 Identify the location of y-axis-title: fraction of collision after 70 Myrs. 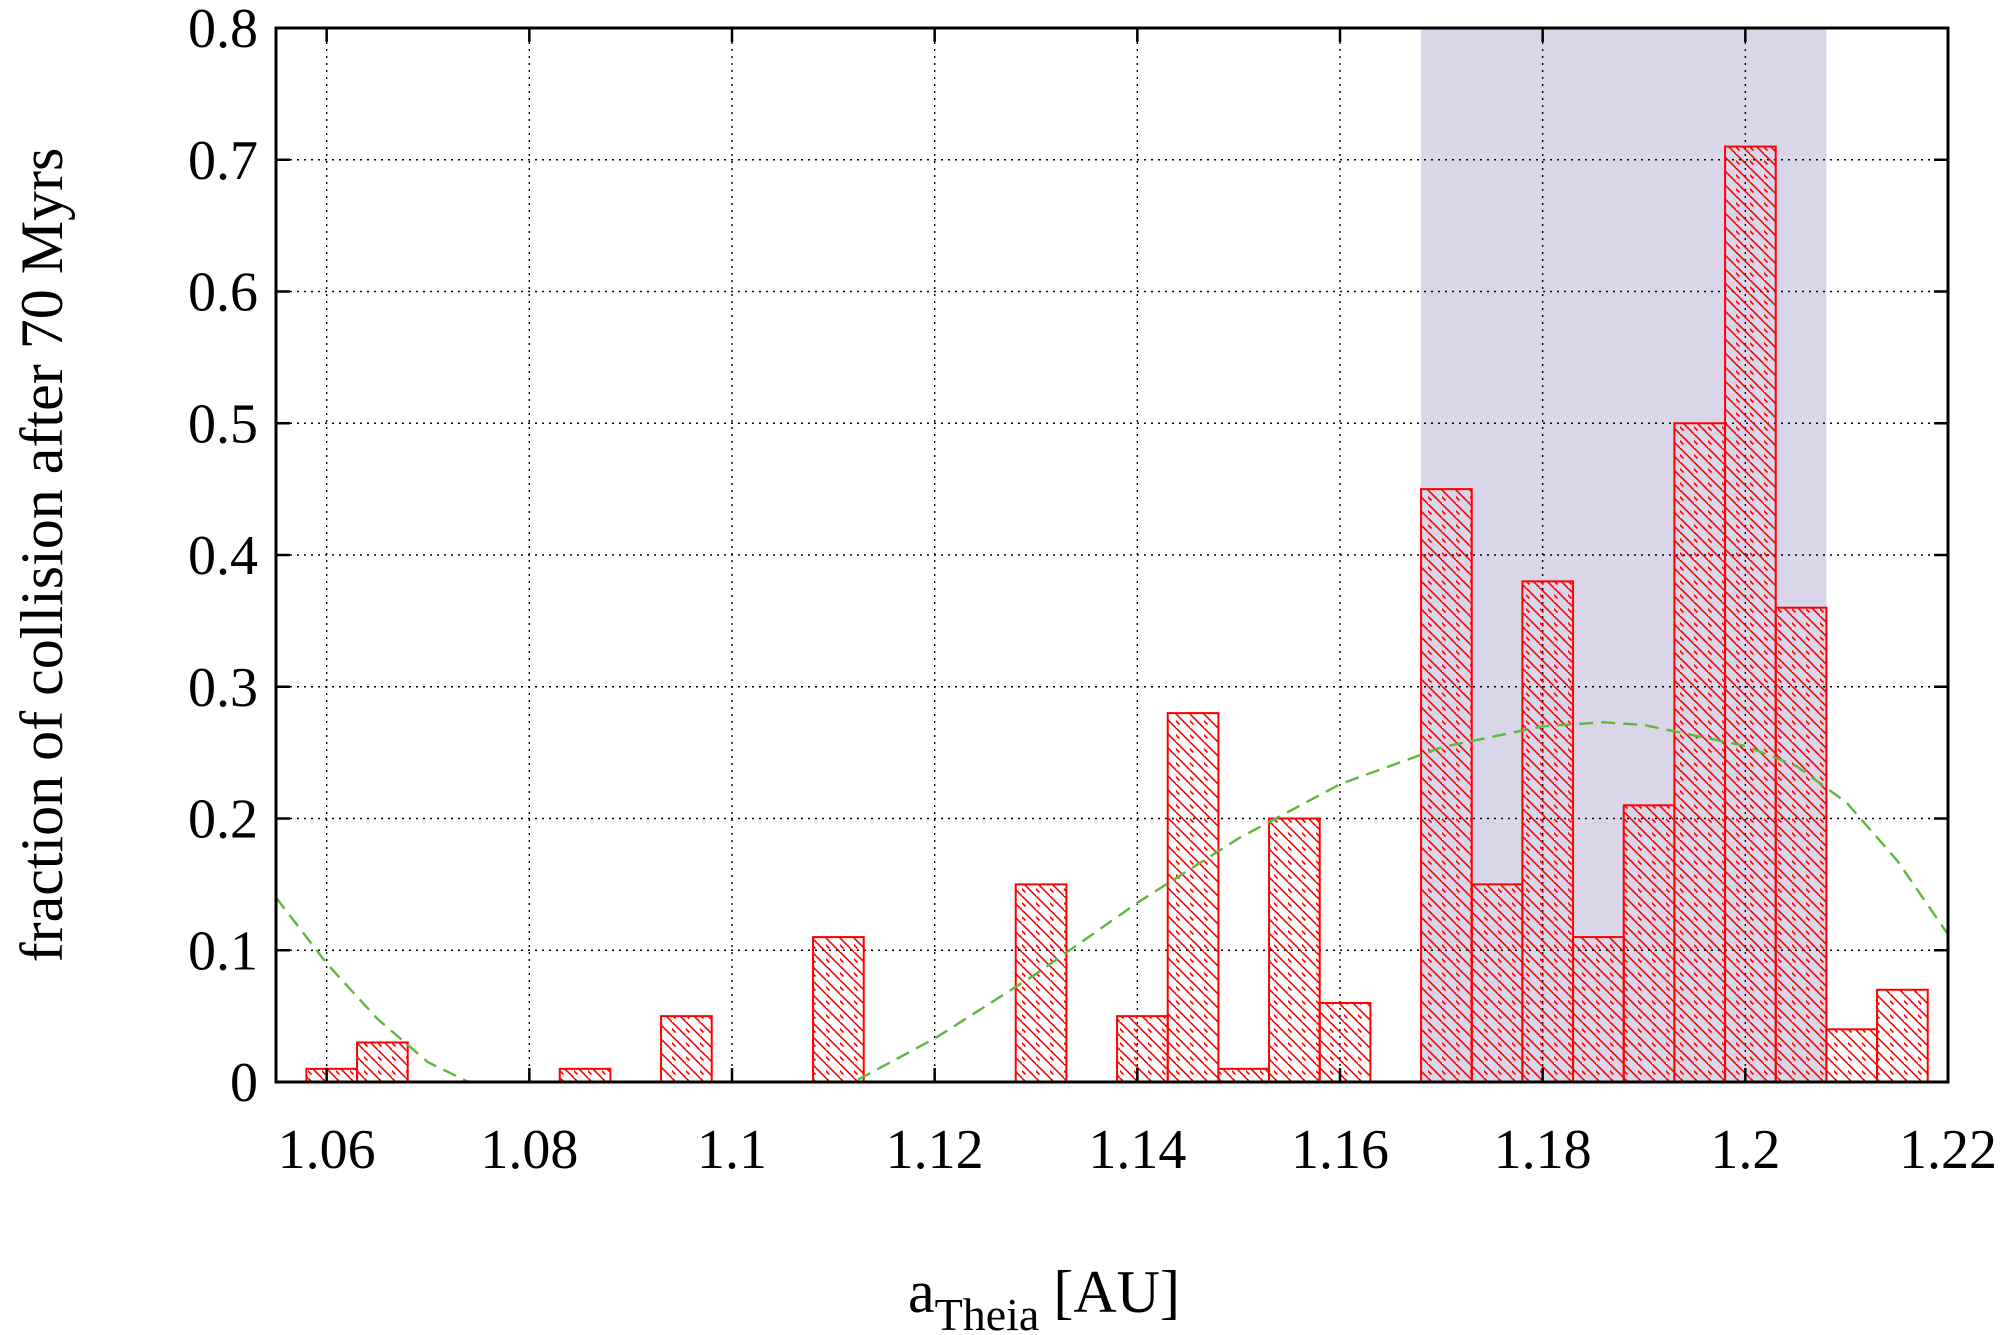
(42, 555).